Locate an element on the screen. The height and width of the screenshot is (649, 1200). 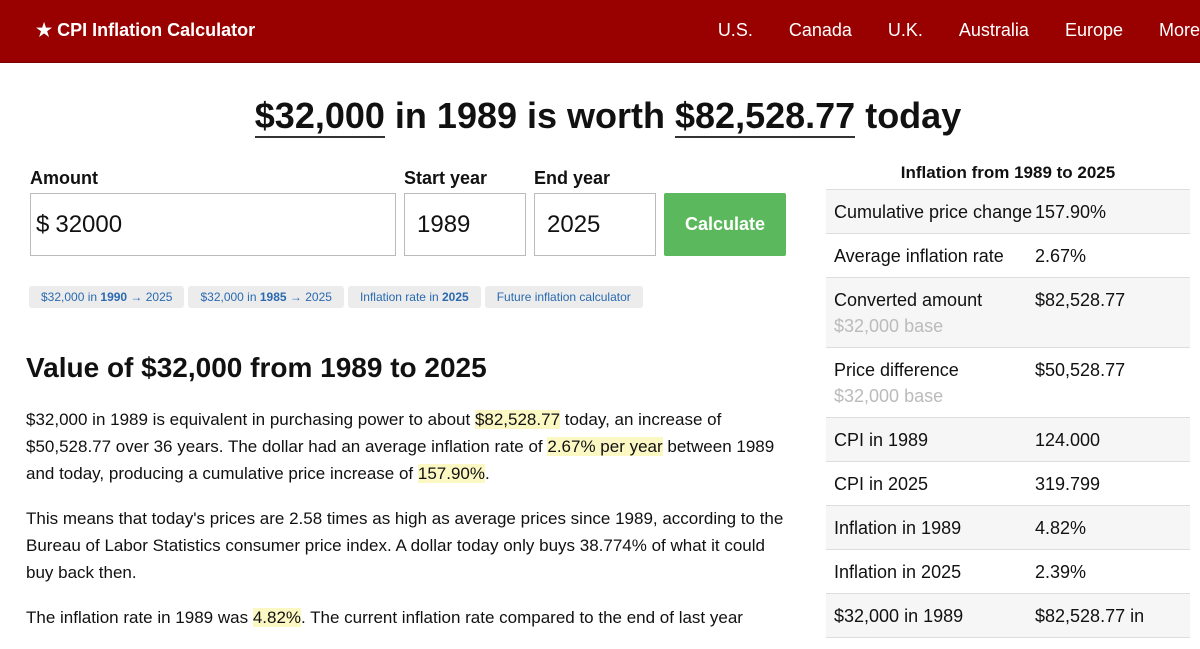
row-label-cell: Cumulative price change is located at coordinates (934, 212).